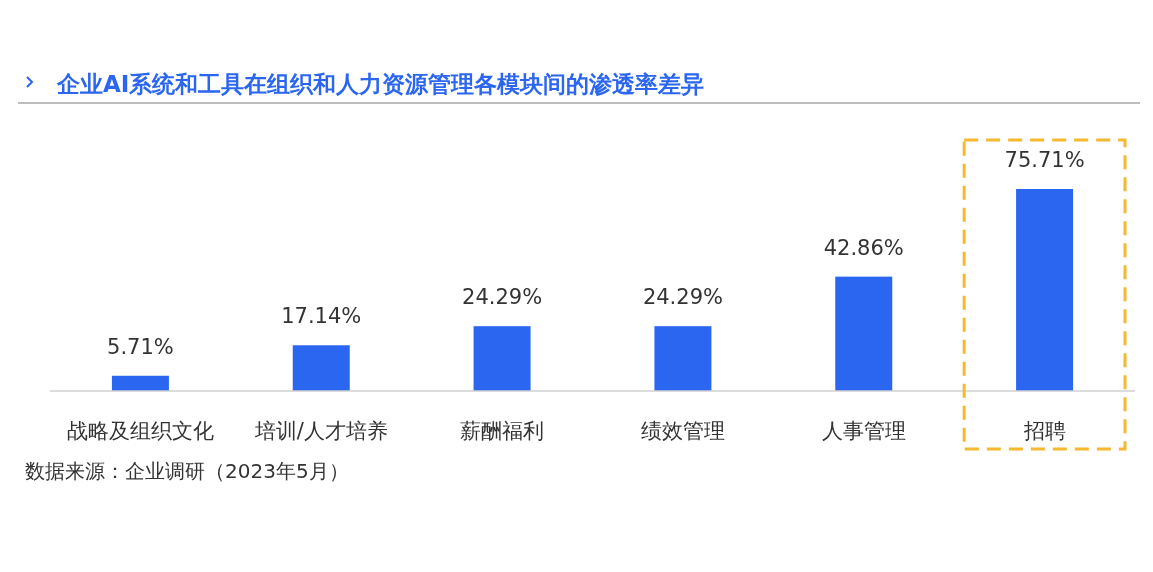  I want to click on x-tick-label: 绩效管理, so click(682, 431).